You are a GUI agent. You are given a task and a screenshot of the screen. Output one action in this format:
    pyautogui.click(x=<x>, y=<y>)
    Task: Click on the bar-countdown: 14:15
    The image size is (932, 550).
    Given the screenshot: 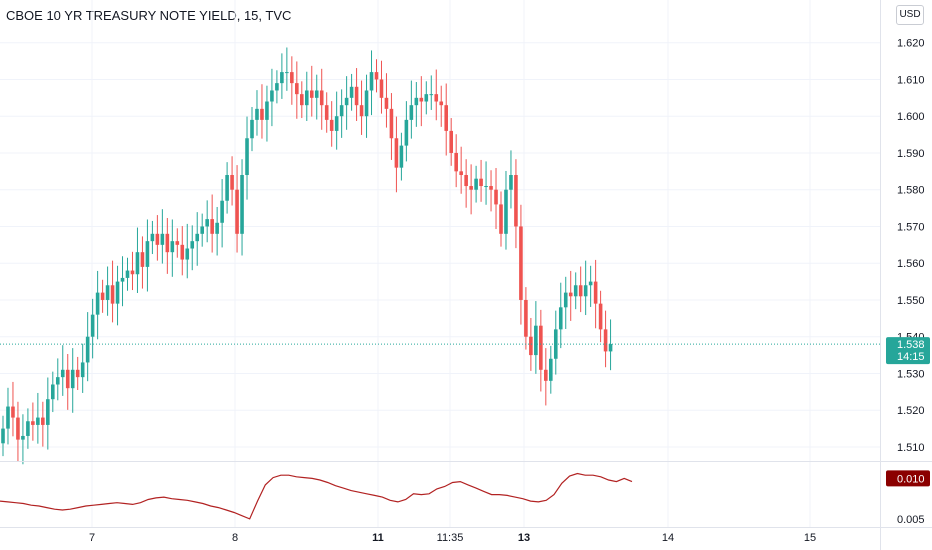 What is the action you would take?
    pyautogui.click(x=911, y=357)
    